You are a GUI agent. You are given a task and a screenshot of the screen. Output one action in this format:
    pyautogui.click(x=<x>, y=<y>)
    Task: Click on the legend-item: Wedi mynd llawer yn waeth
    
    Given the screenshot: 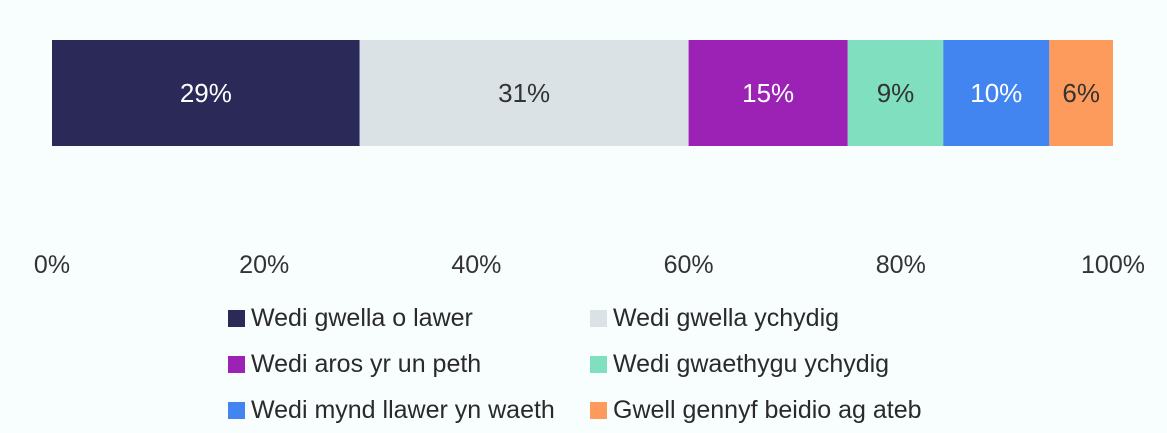 What is the action you would take?
    pyautogui.click(x=409, y=410)
    